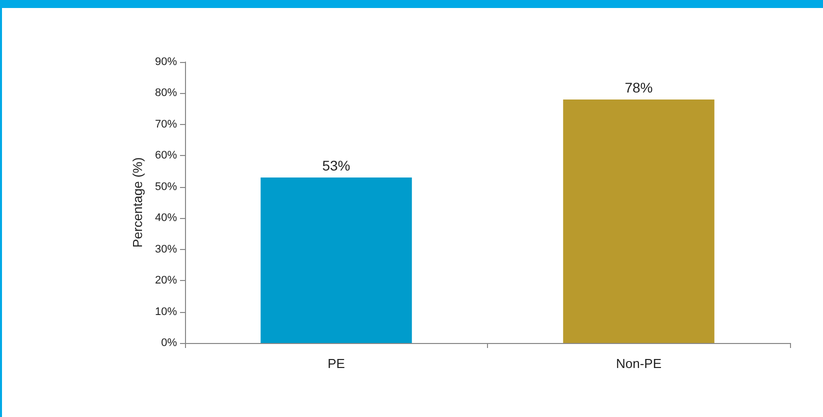 This screenshot has width=823, height=417. I want to click on x-tick-label: Non-PE, so click(639, 363).